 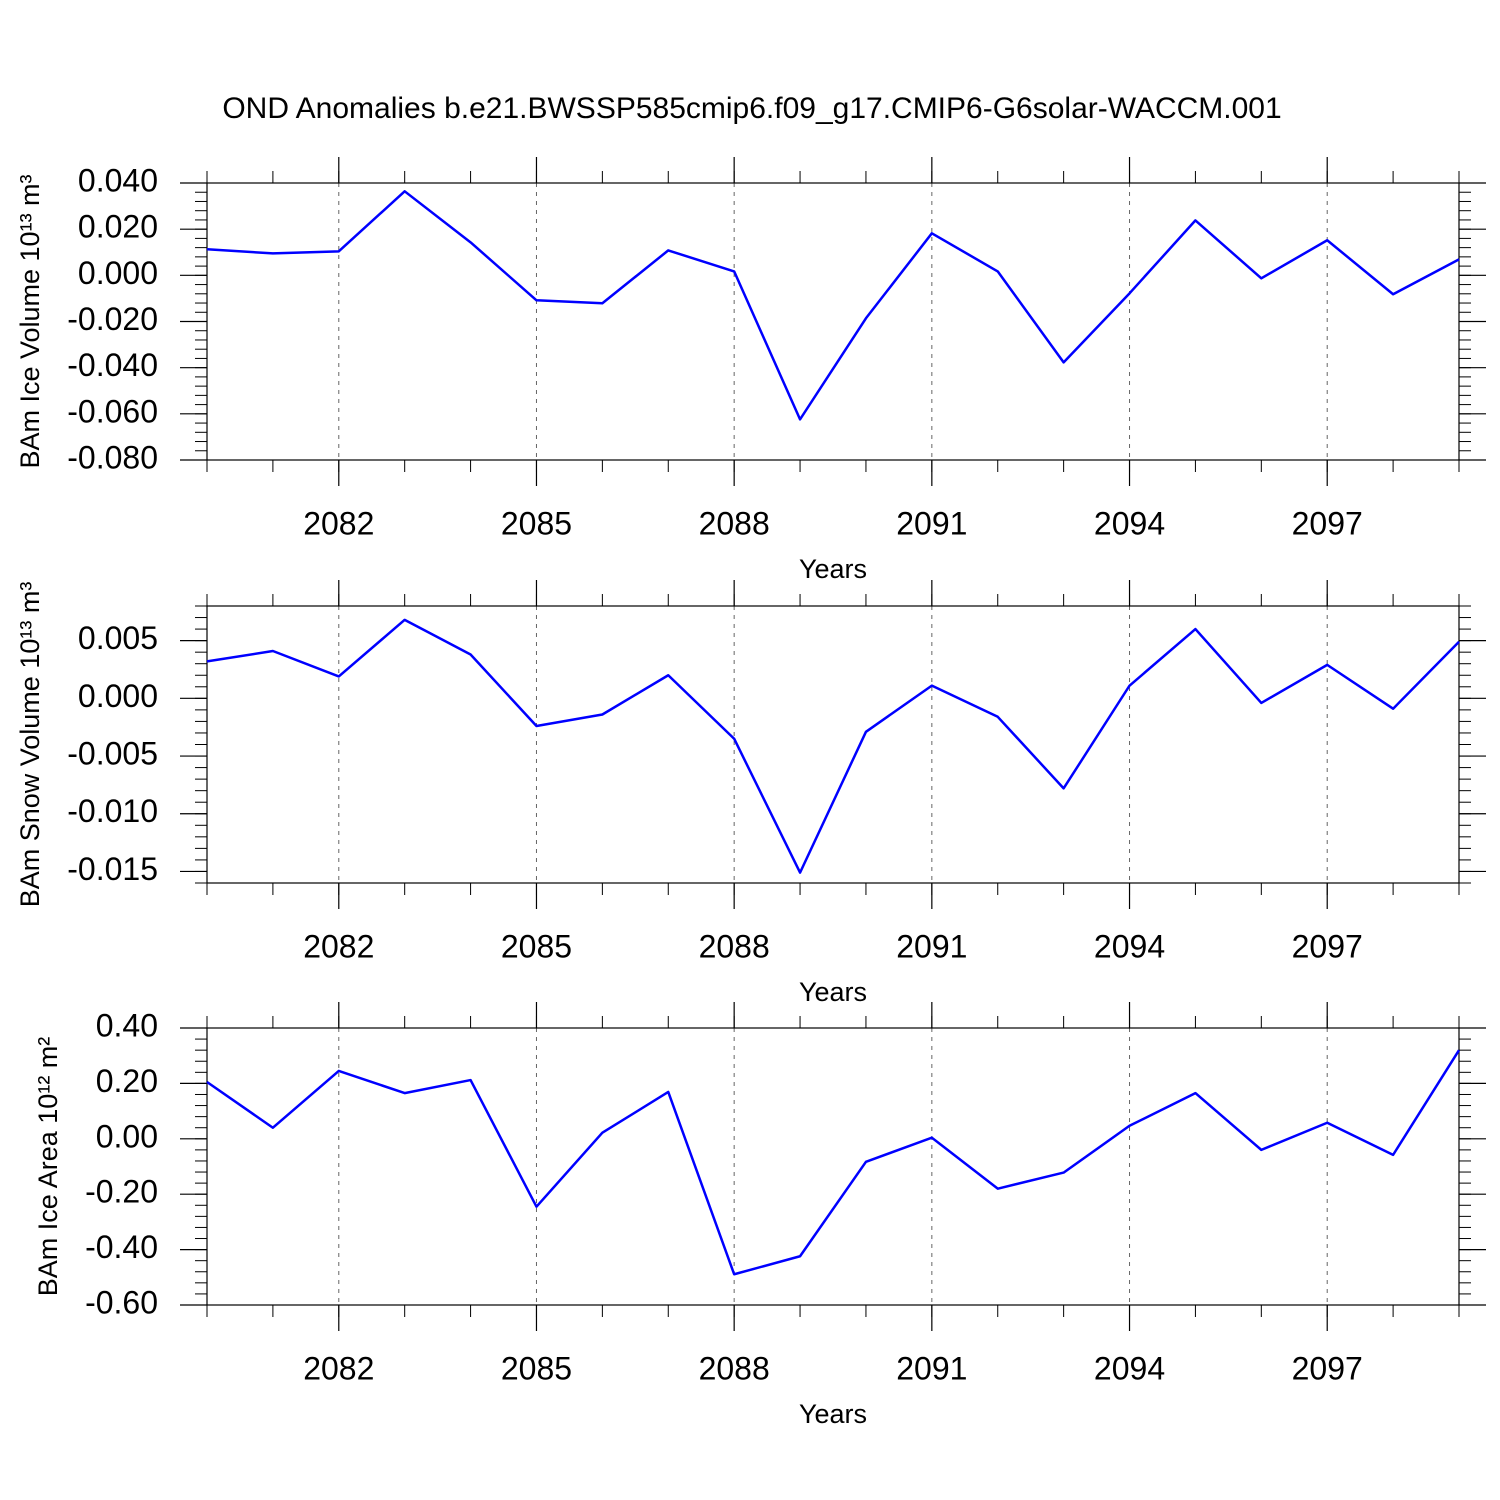 I want to click on y-tick-label: 0.020, so click(x=118, y=227).